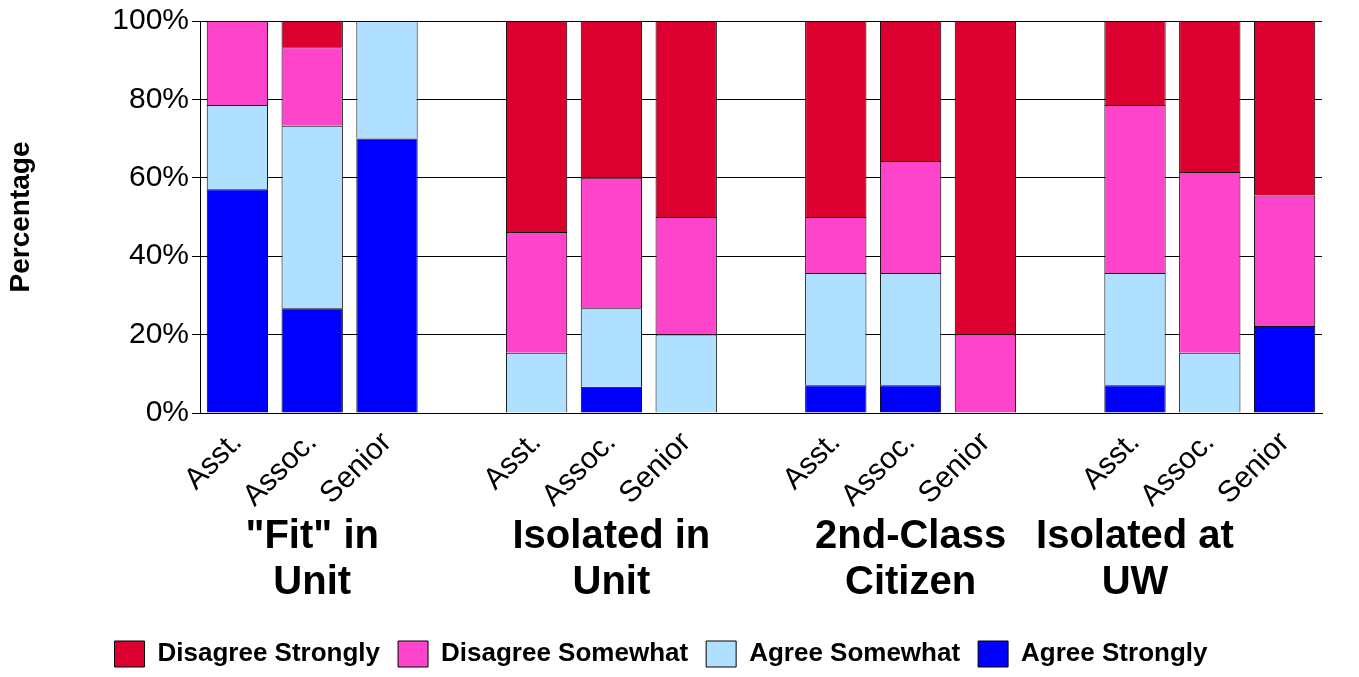 This screenshot has height=677, width=1359. I want to click on text: Isolated at UW, so click(1135, 557).